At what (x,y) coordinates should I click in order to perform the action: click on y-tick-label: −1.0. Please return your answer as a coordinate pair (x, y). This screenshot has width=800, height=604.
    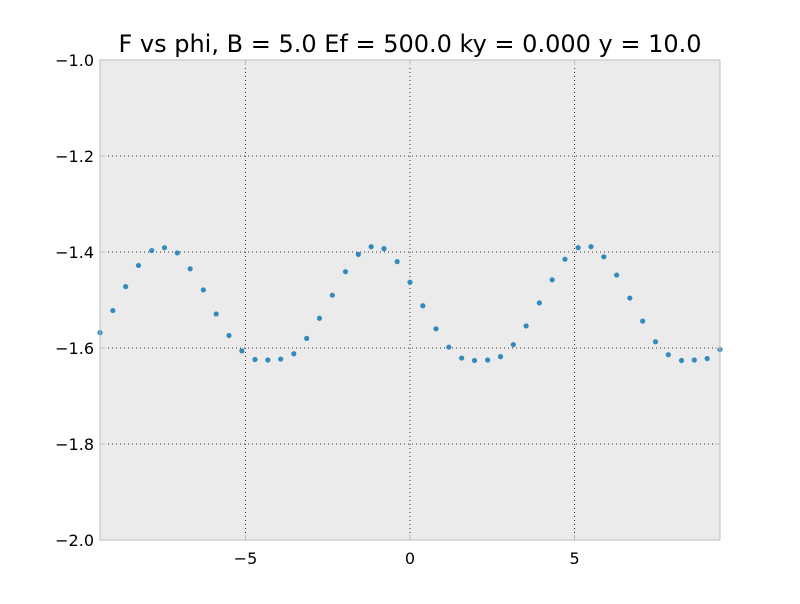
    Looking at the image, I should click on (74, 60).